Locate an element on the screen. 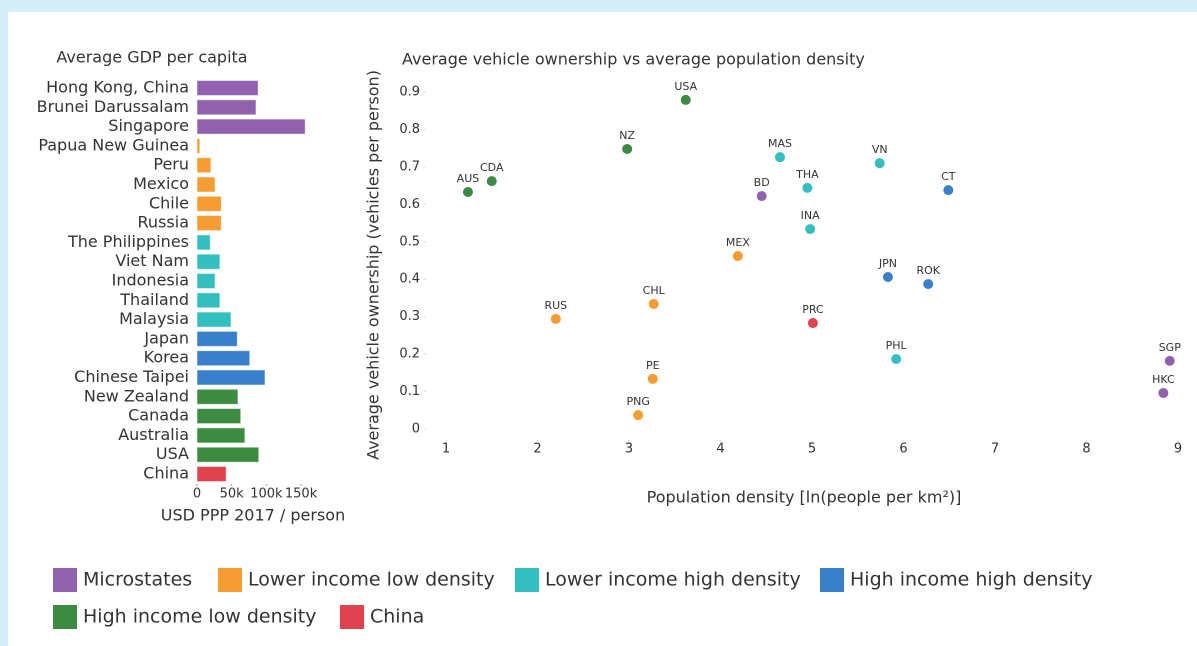 The width and height of the screenshot is (1197, 646). y-tick-label: 0.4 is located at coordinates (409, 279).